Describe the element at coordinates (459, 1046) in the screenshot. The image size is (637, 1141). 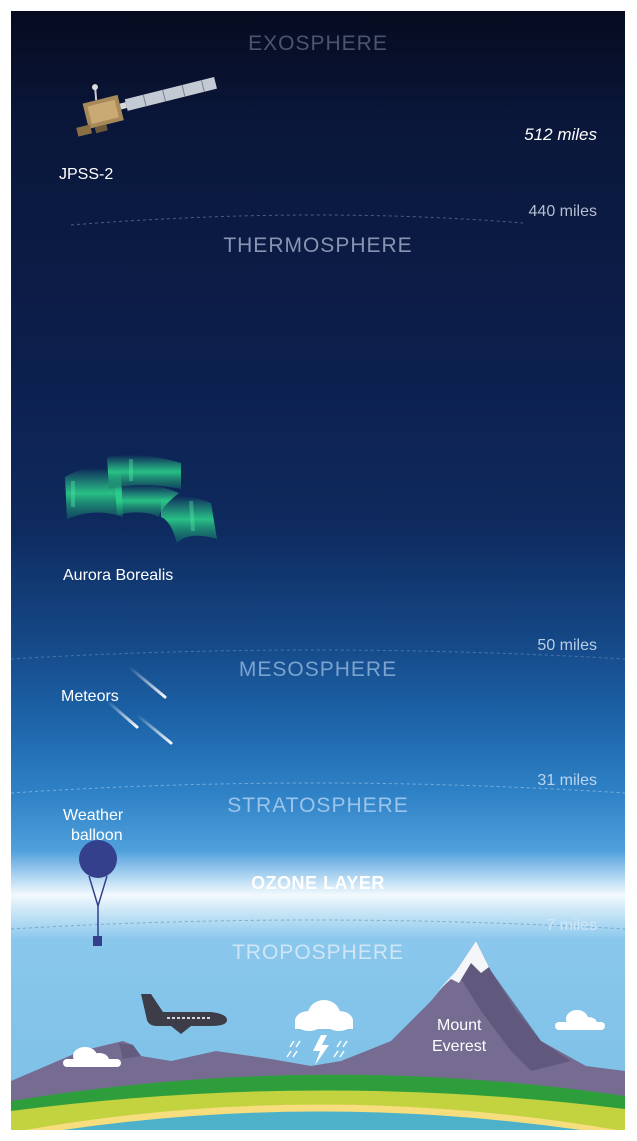
I see `mount-everest-label-line2: Everest` at that location.